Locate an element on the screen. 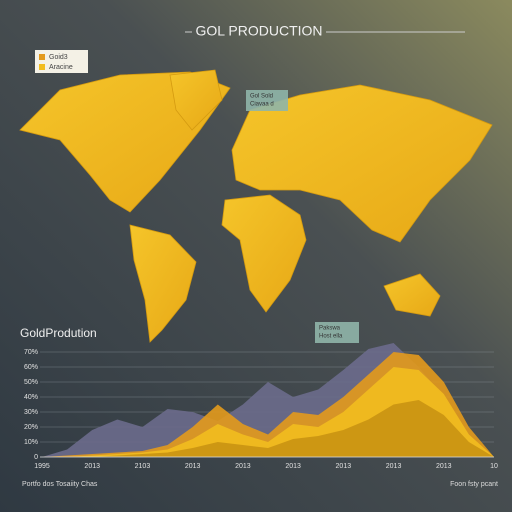  x-tick-label: 1995 is located at coordinates (42, 466).